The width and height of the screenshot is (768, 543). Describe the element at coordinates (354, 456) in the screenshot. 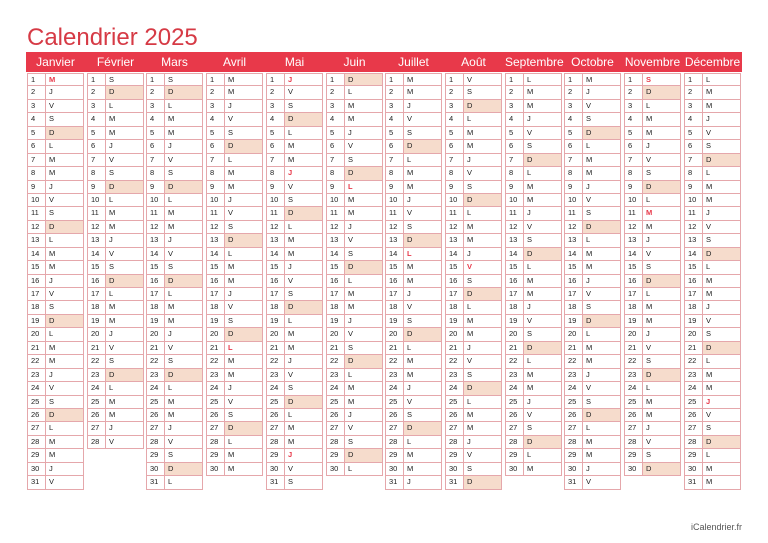

I see `day-cell: 29 D` at that location.